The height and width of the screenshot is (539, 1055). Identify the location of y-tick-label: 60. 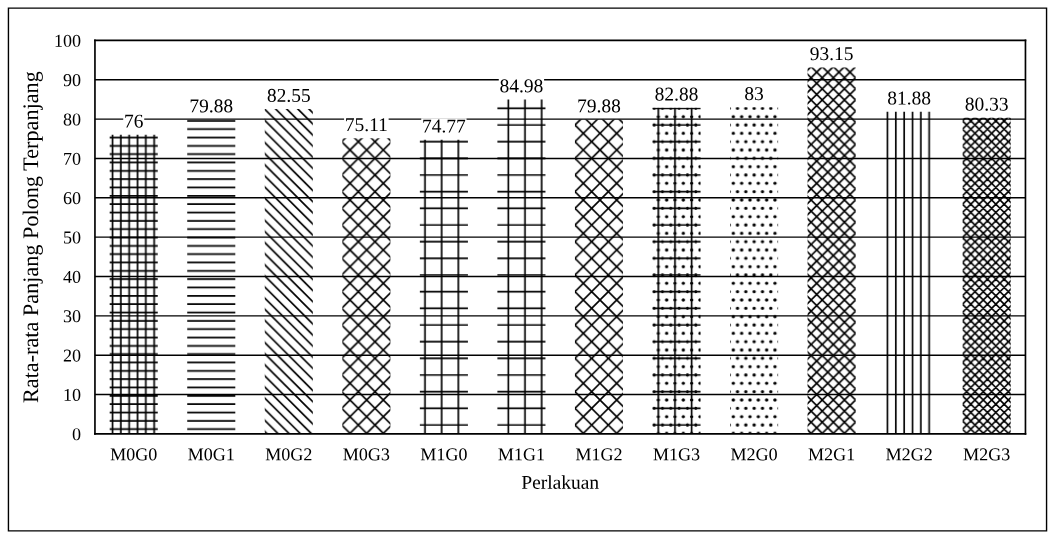
(72, 198).